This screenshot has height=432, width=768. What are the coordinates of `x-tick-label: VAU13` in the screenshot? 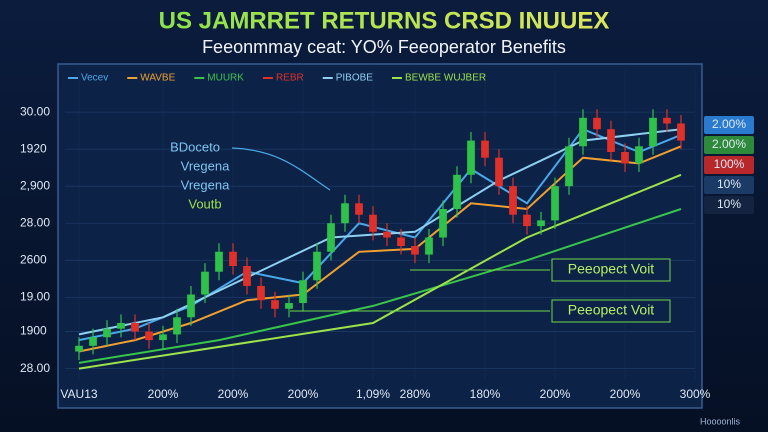 It's located at (78, 394).